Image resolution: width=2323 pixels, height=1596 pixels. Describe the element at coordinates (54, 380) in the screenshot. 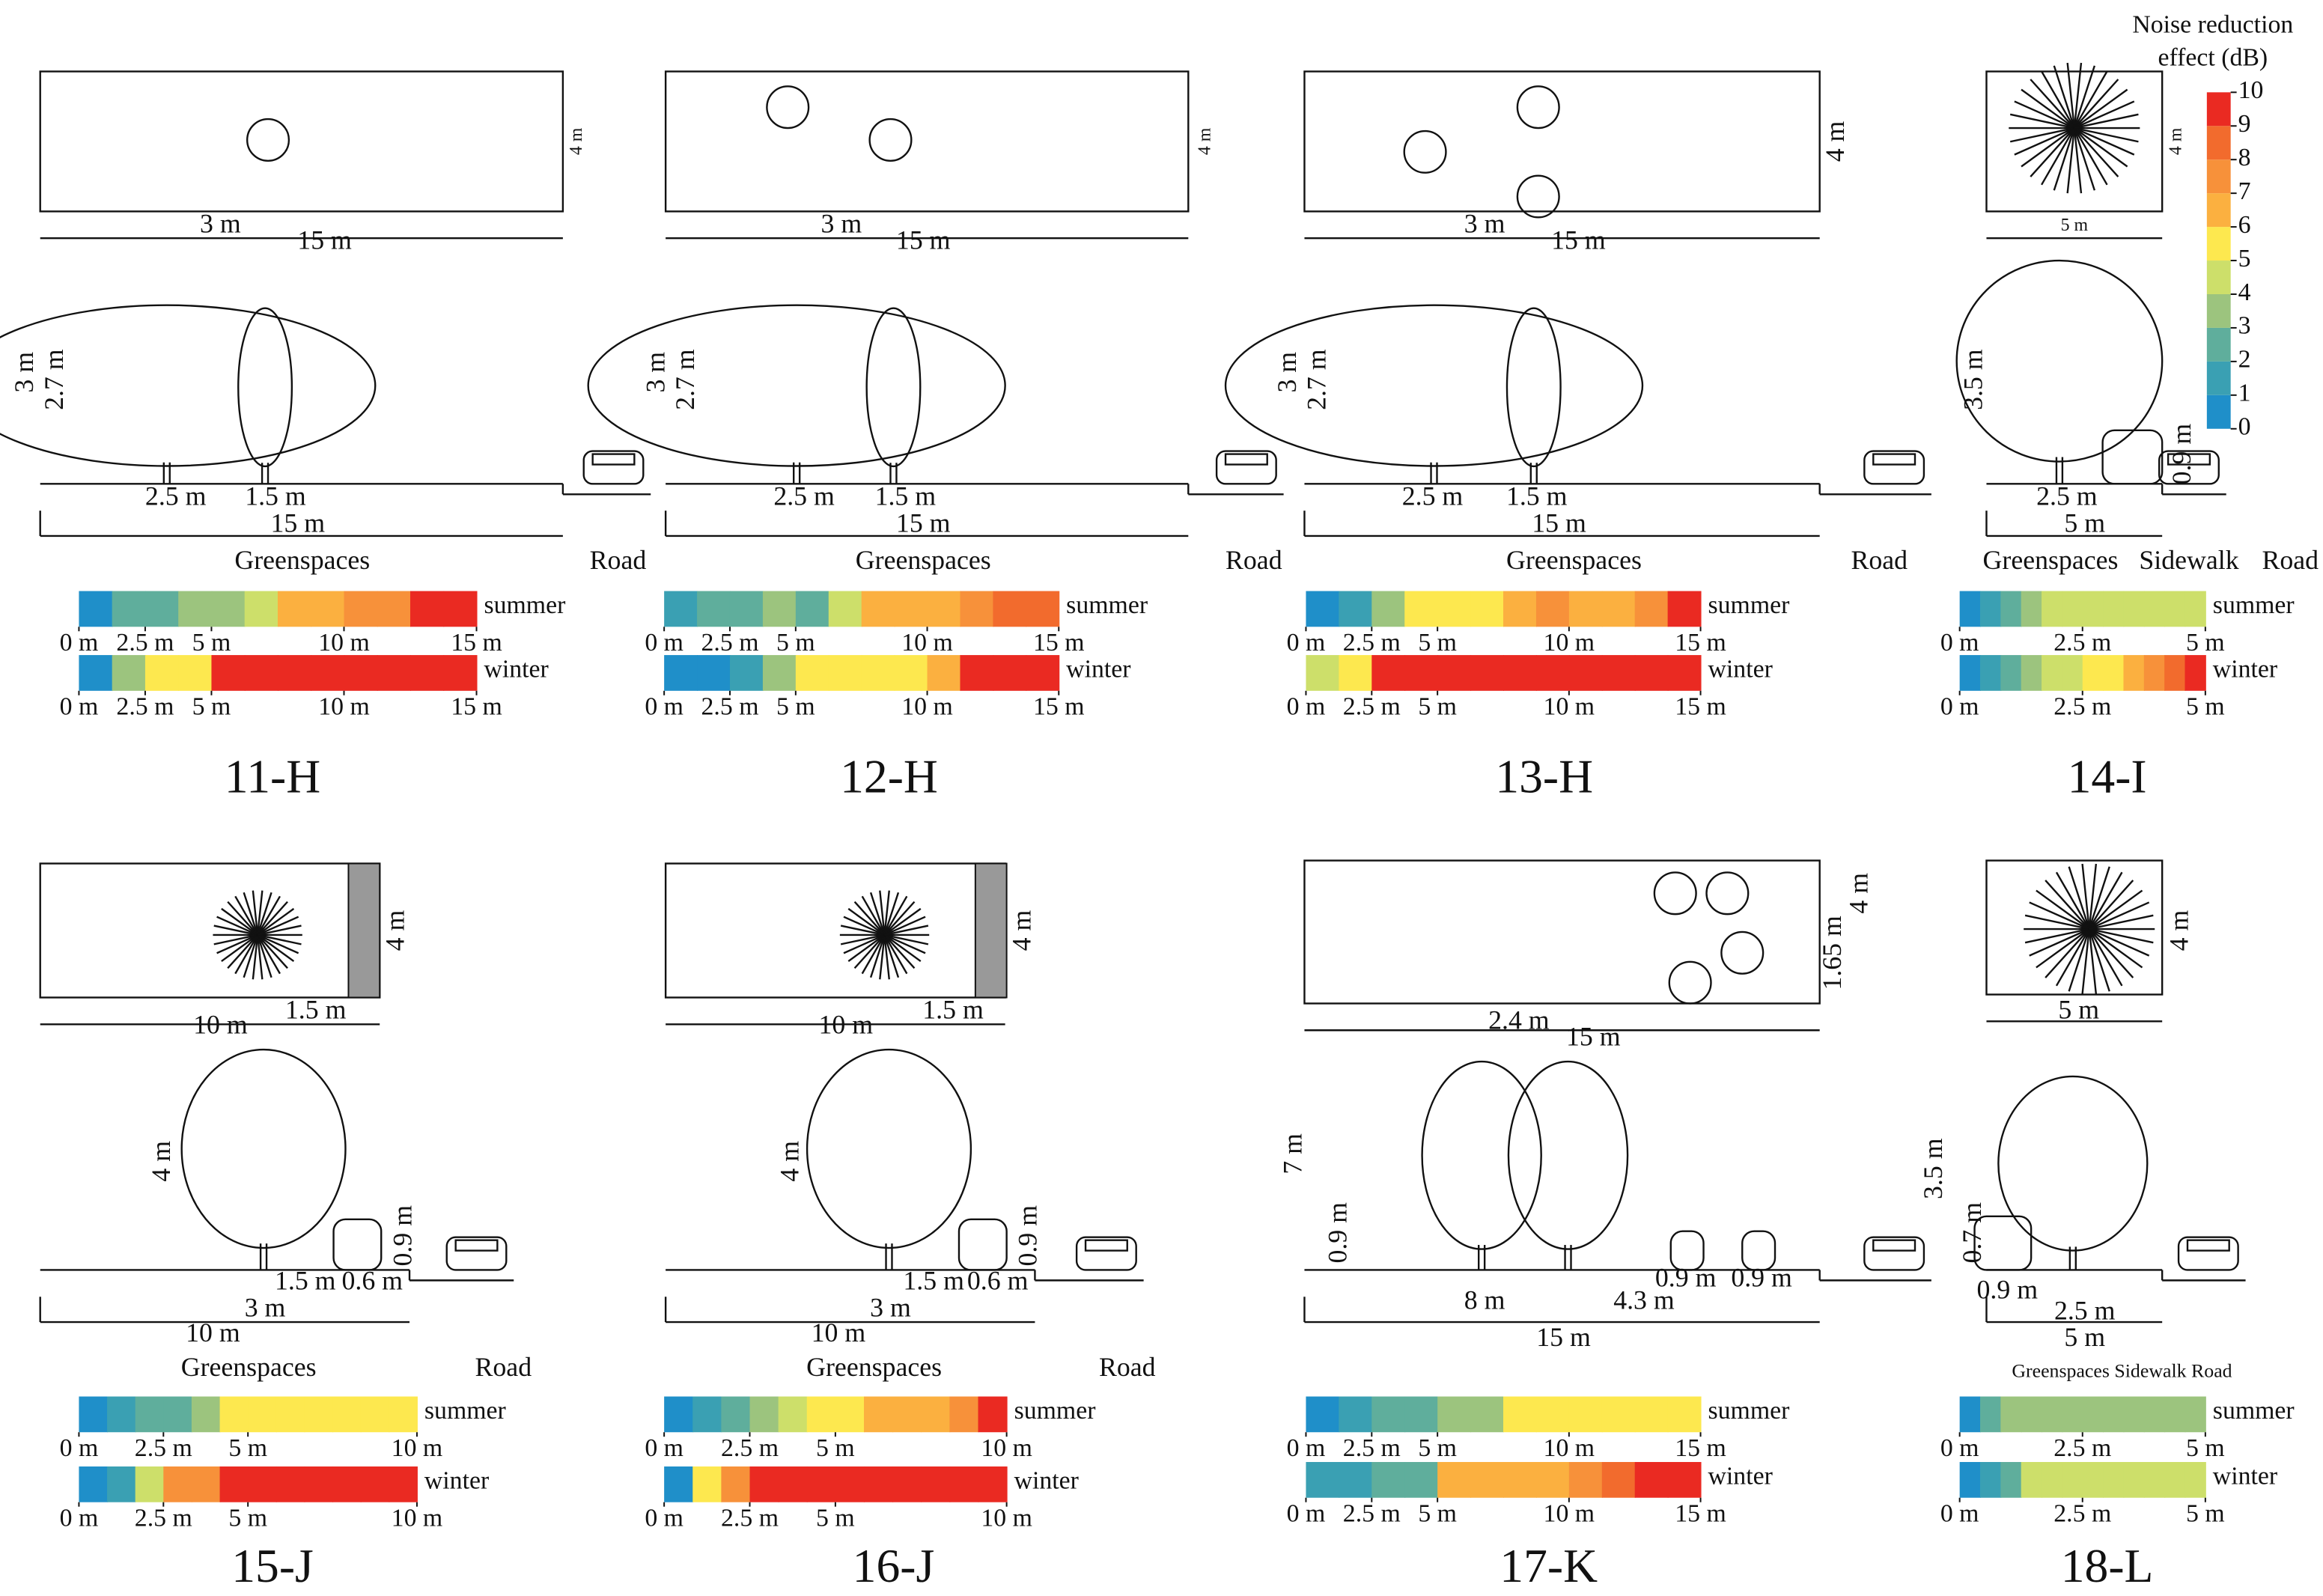

I see `section-dimension: 2.7 m` at that location.